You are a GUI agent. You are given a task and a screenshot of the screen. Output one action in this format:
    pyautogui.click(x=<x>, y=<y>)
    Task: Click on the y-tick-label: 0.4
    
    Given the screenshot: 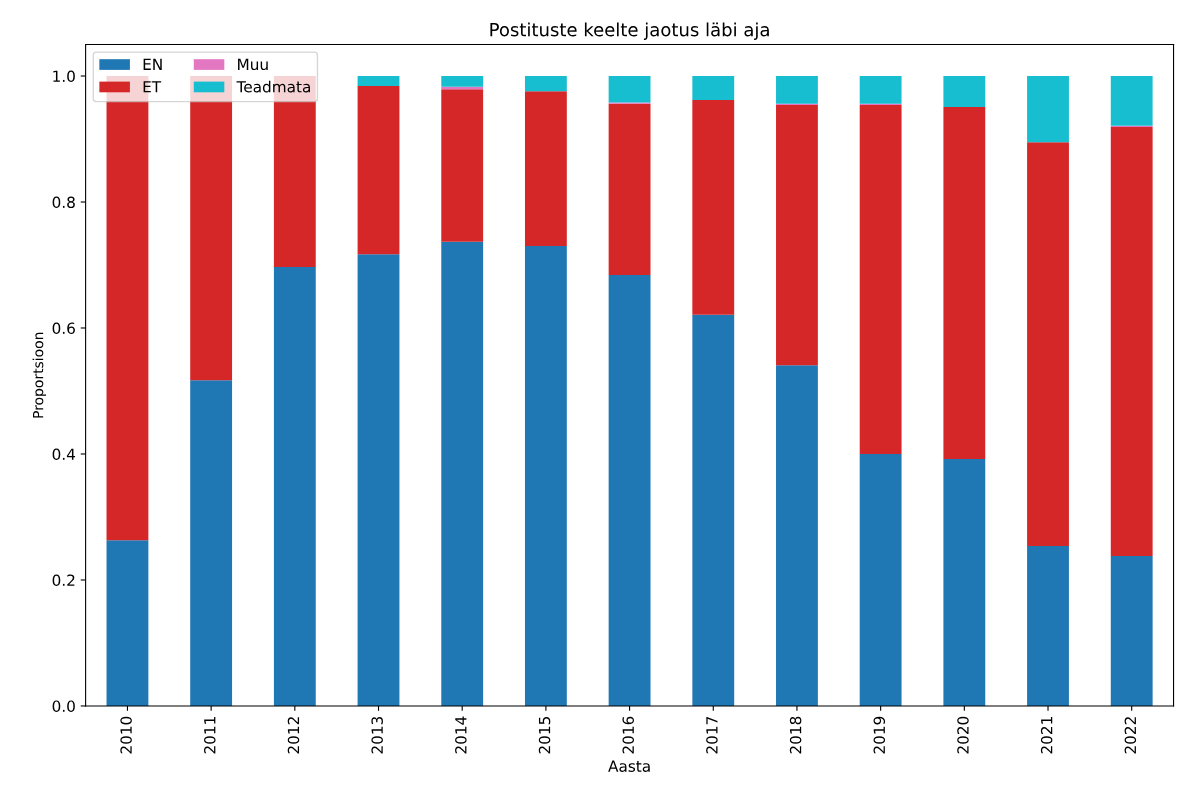 What is the action you would take?
    pyautogui.click(x=64, y=454)
    